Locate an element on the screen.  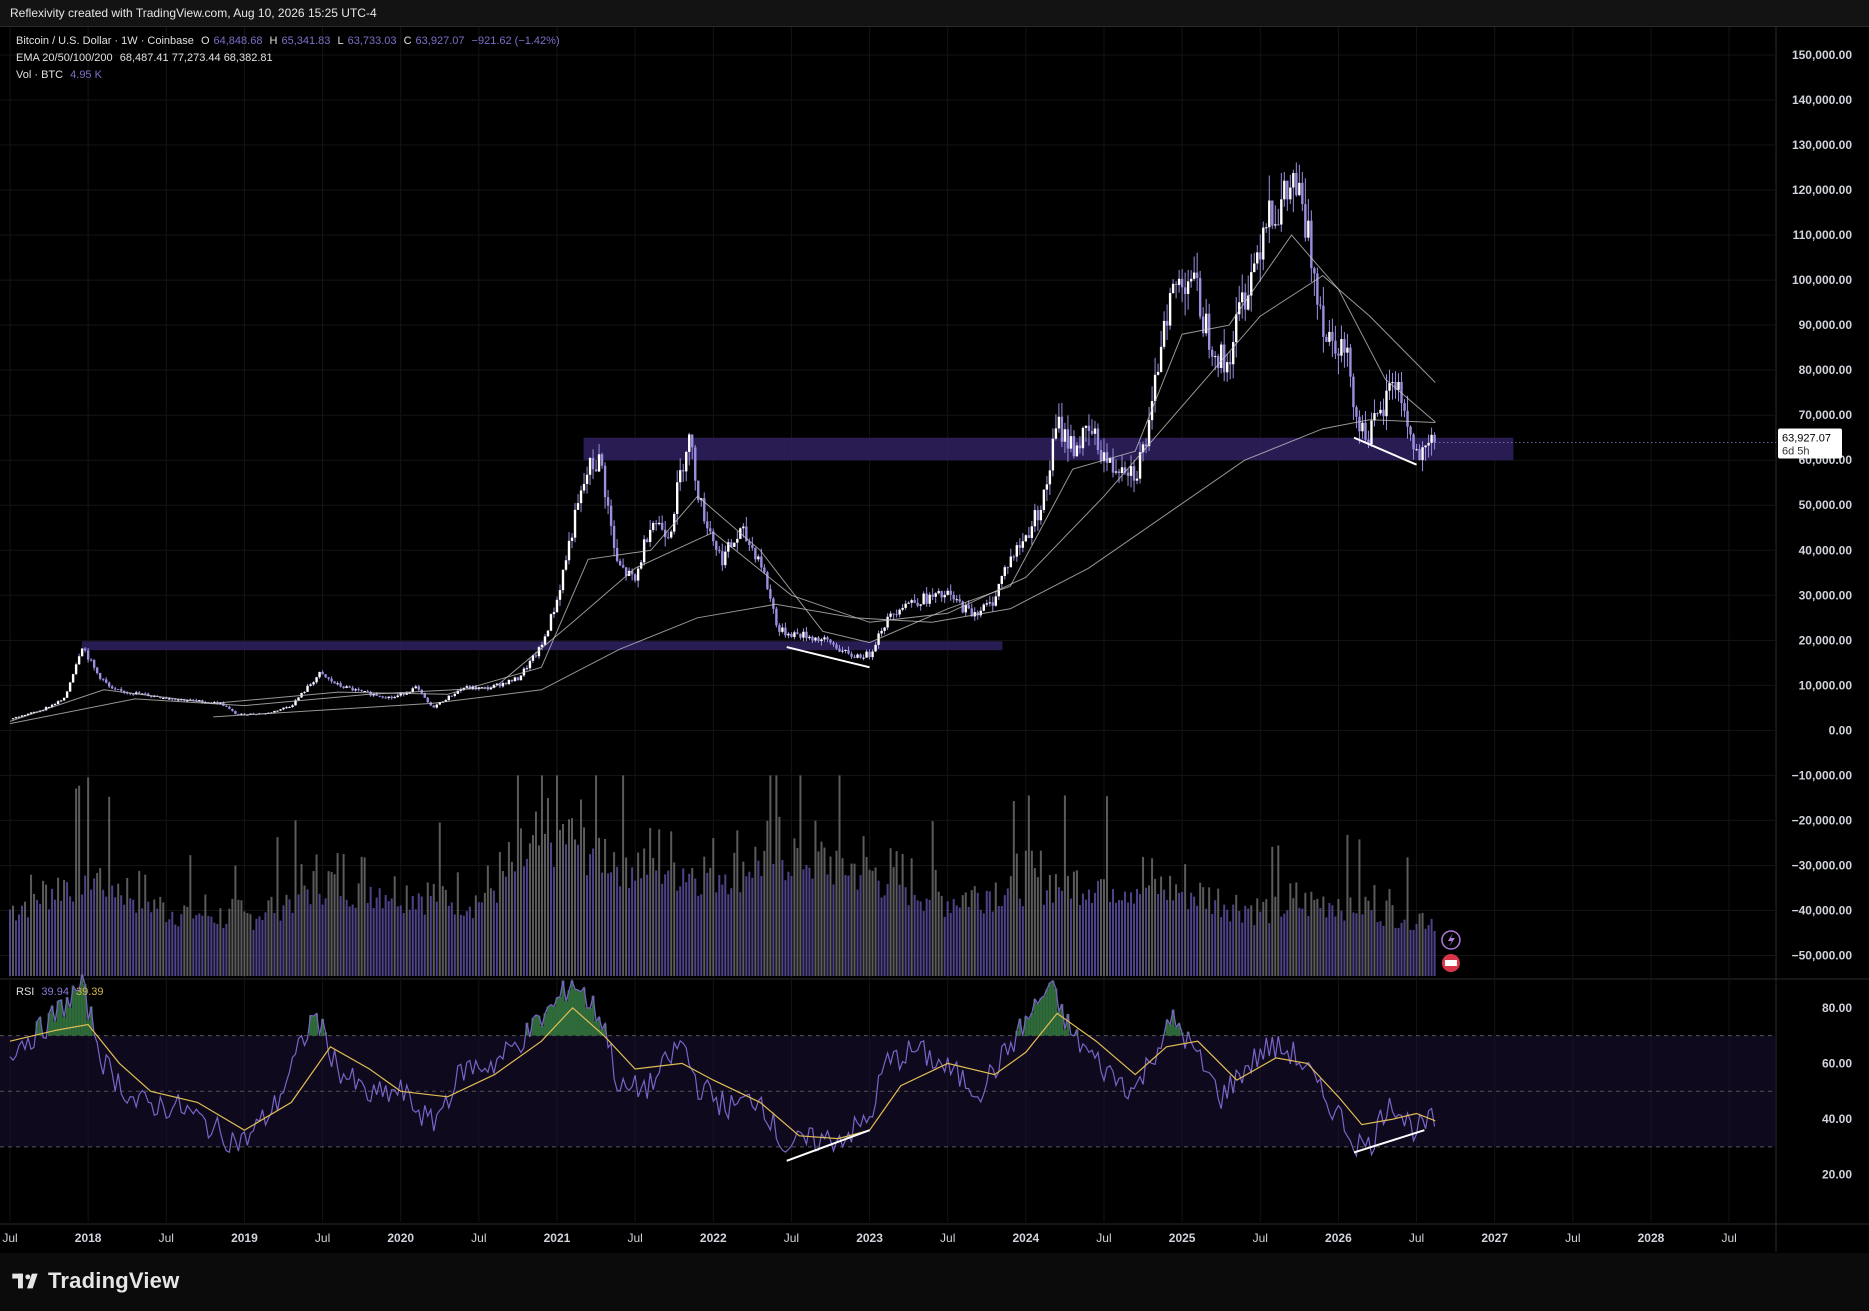
x-tick-label: 2022 is located at coordinates (713, 1238).